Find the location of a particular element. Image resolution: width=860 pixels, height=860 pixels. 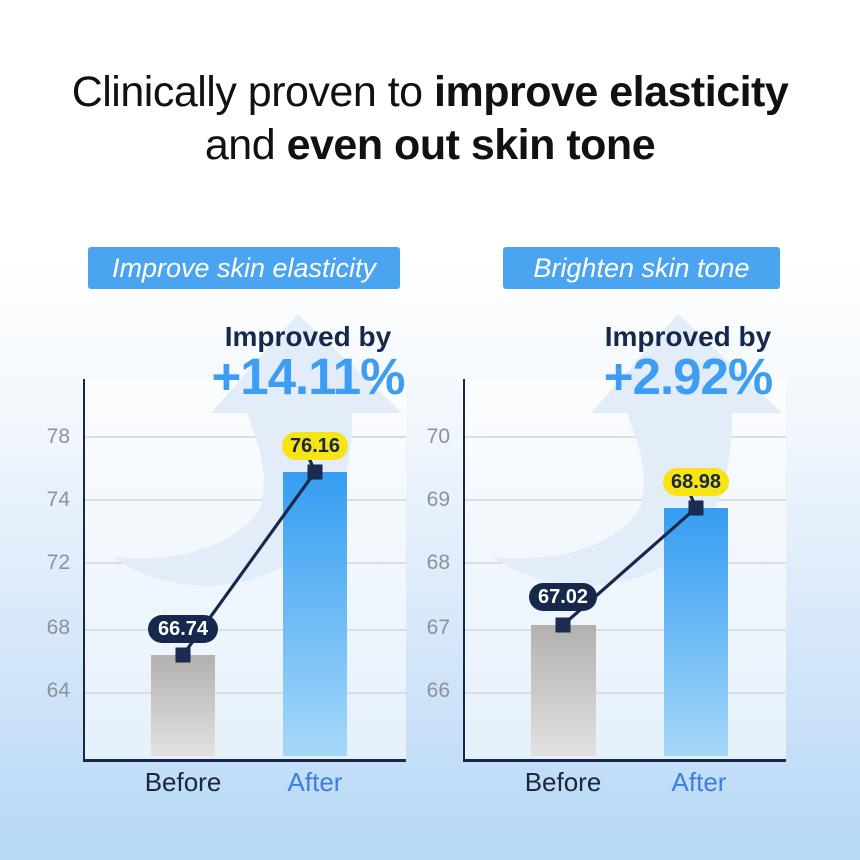

y-axis-tick: 69 is located at coordinates (438, 499).